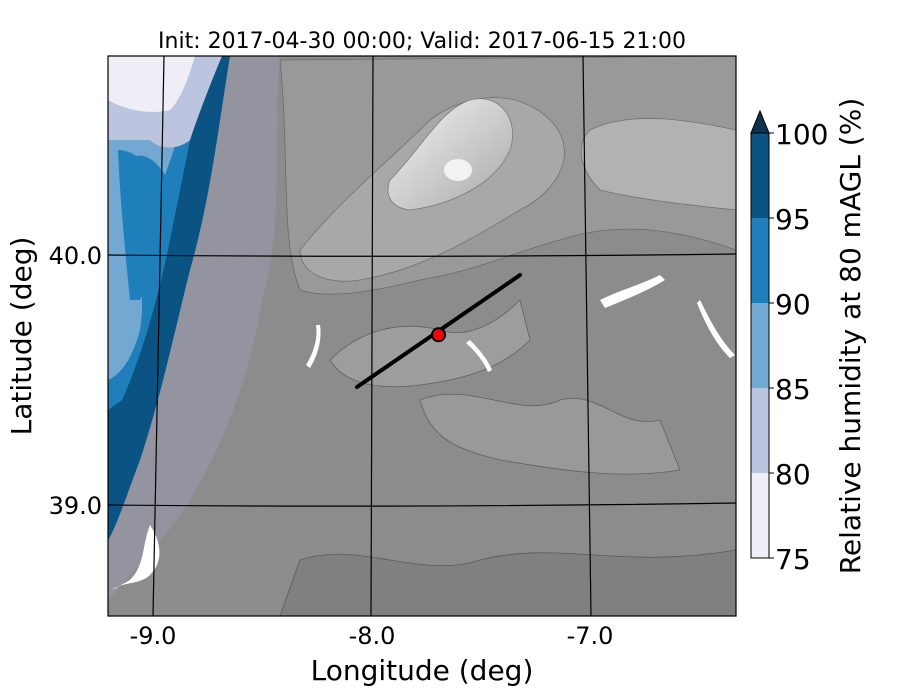 The width and height of the screenshot is (900, 700). I want to click on terrain-summit, so click(458, 170).